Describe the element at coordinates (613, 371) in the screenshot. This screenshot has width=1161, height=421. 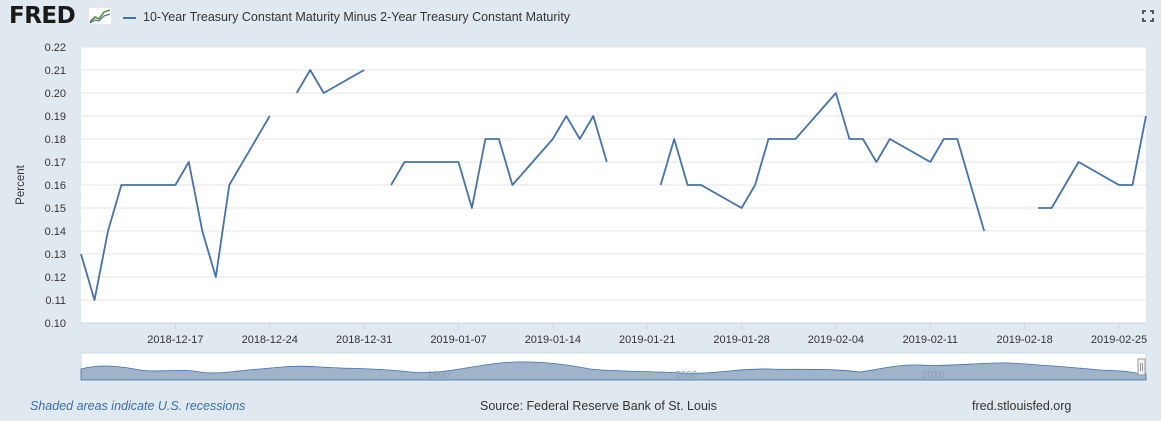
I see `navigator-area` at that location.